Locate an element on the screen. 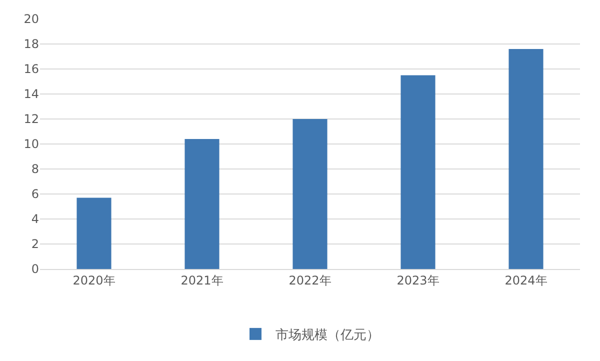 This screenshot has height=361, width=600. y-tick-label: 16 is located at coordinates (31, 69).